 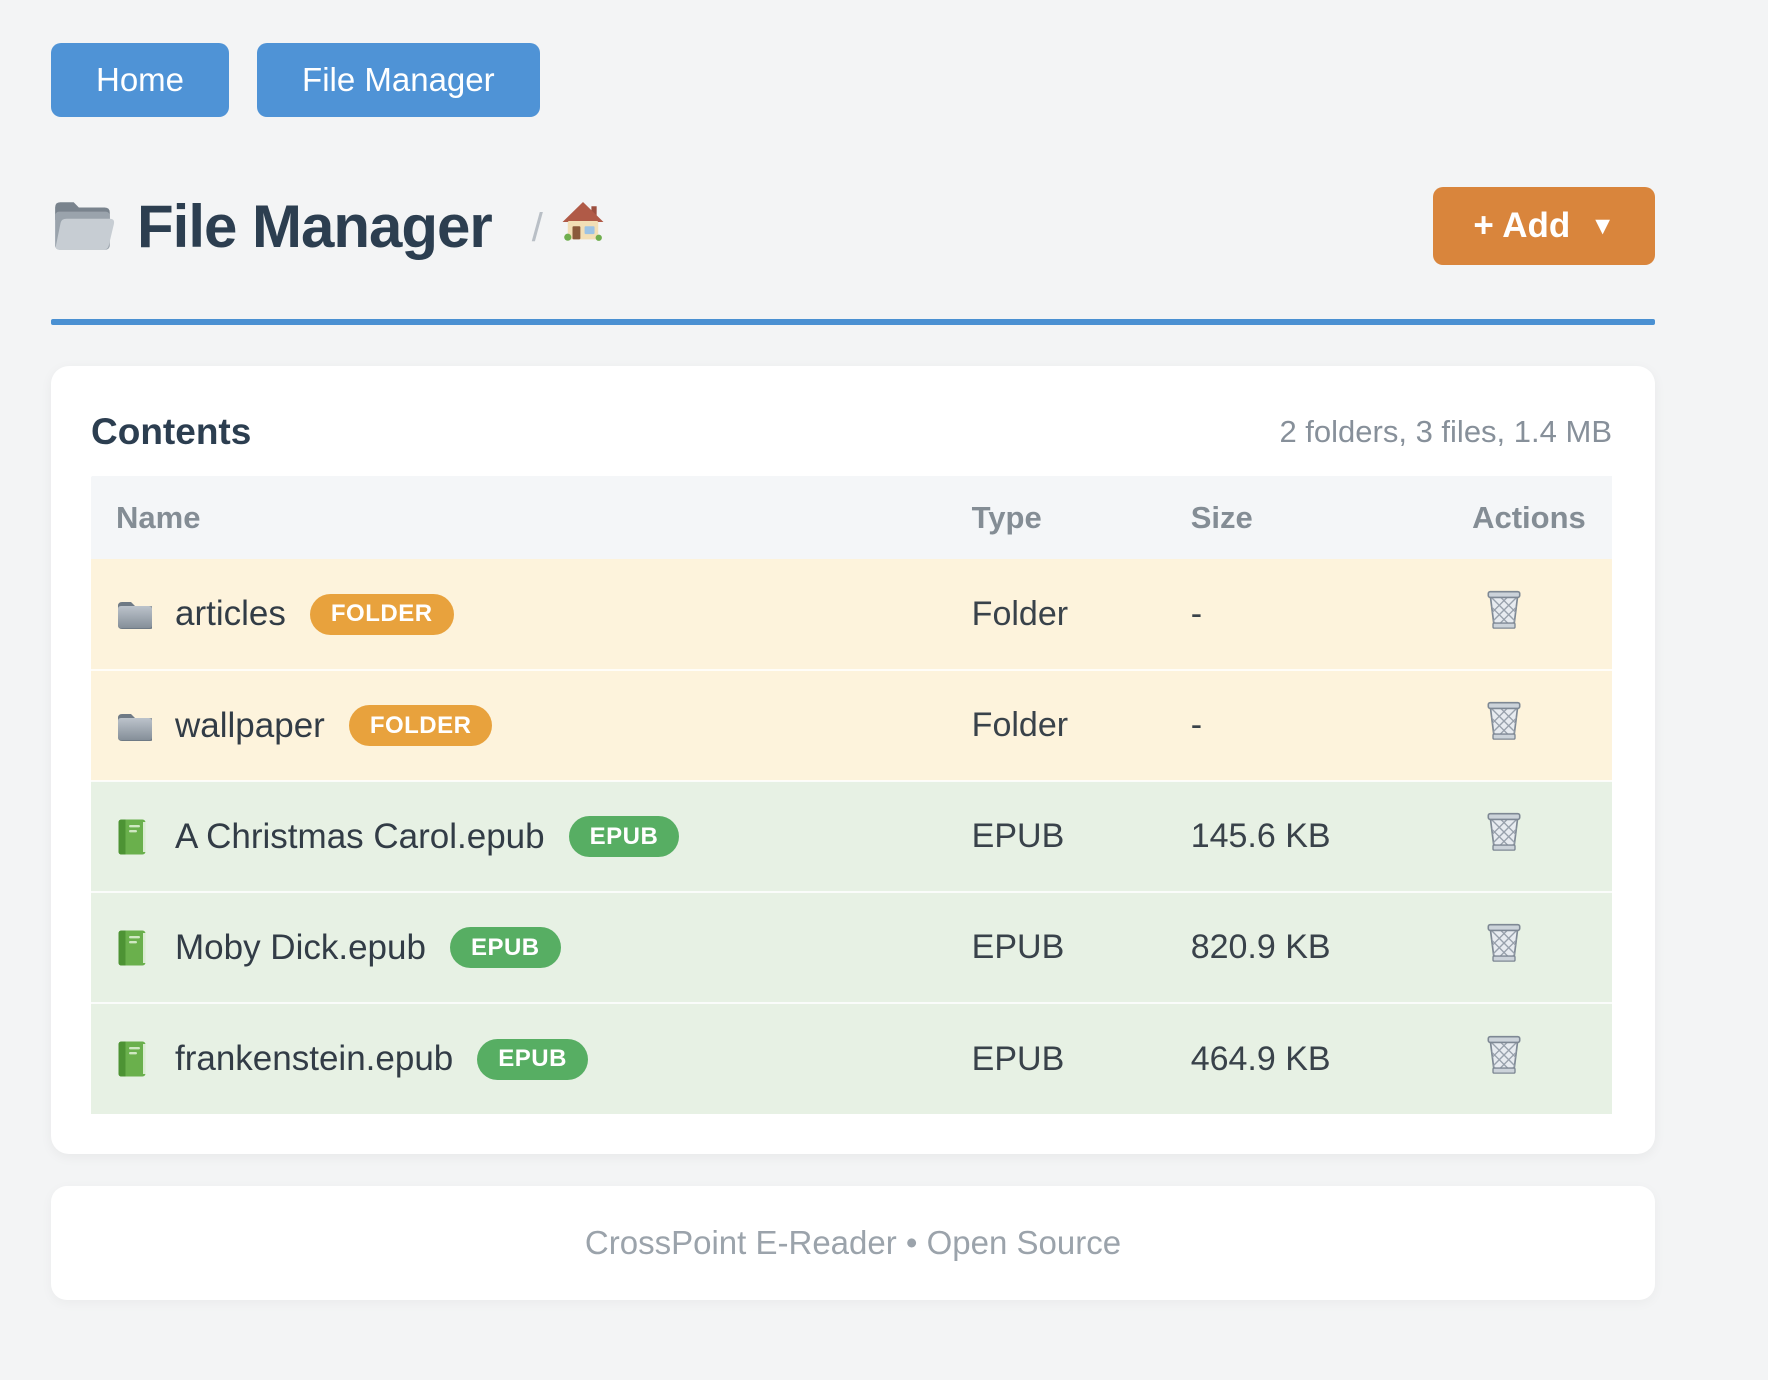 I want to click on file-name-cell: wallpaper FOLDER, so click(x=531, y=725).